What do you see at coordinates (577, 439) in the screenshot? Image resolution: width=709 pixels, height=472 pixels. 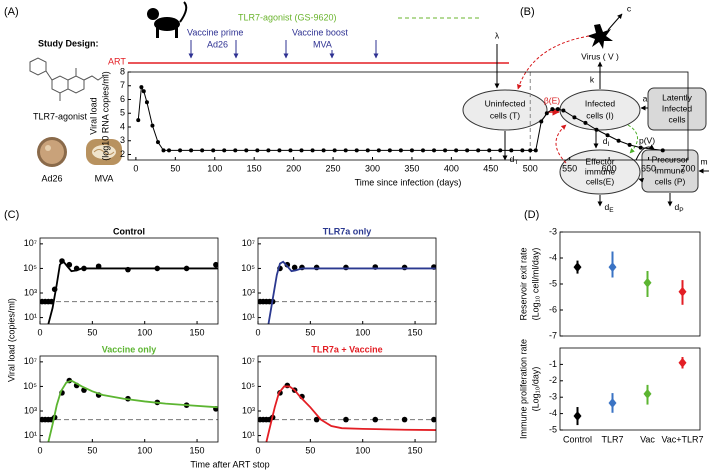 I see `x-tick-label: Control` at bounding box center [577, 439].